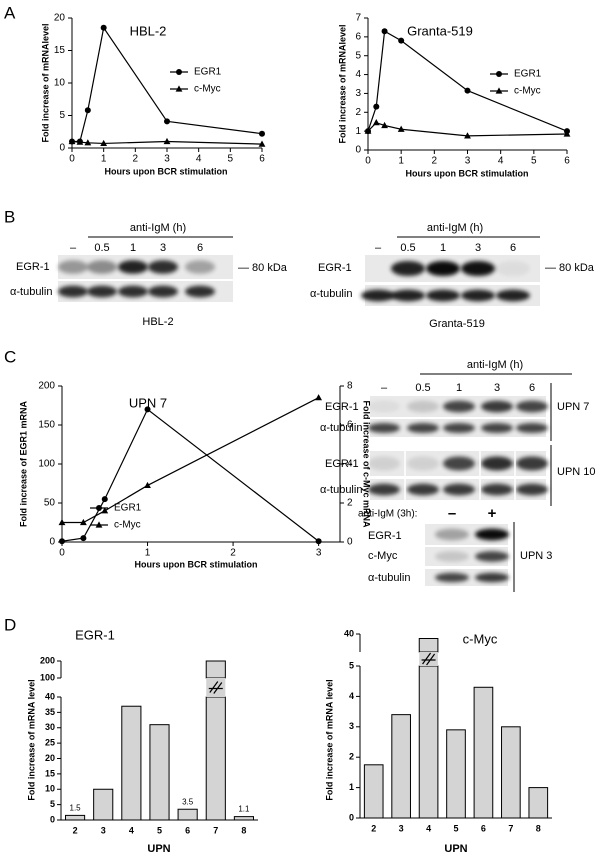 The image size is (600, 855). Describe the element at coordinates (148, 30) in the screenshot. I see `chart-title: HBL-2` at that location.